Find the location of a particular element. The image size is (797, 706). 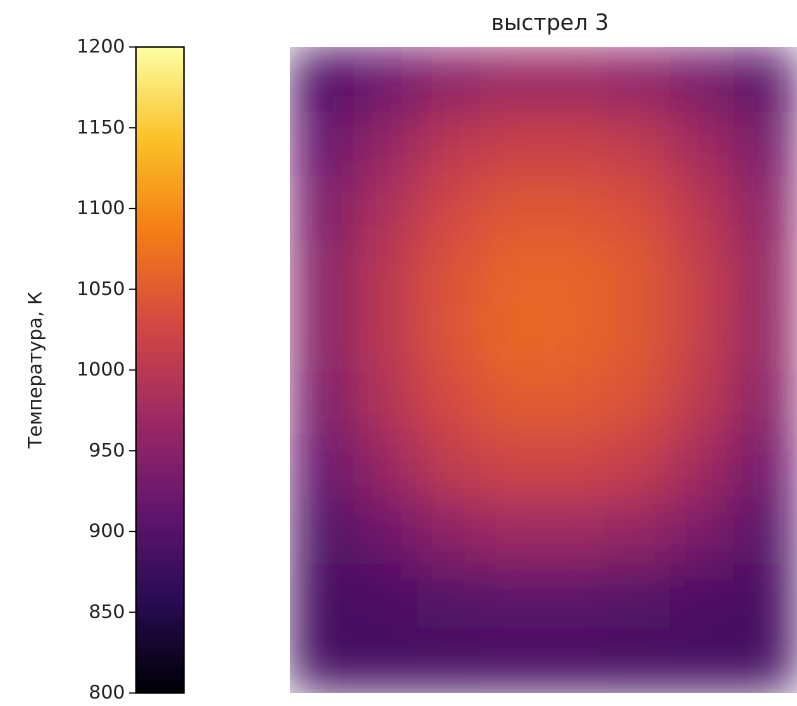

tick-label: 850 is located at coordinates (107, 612).